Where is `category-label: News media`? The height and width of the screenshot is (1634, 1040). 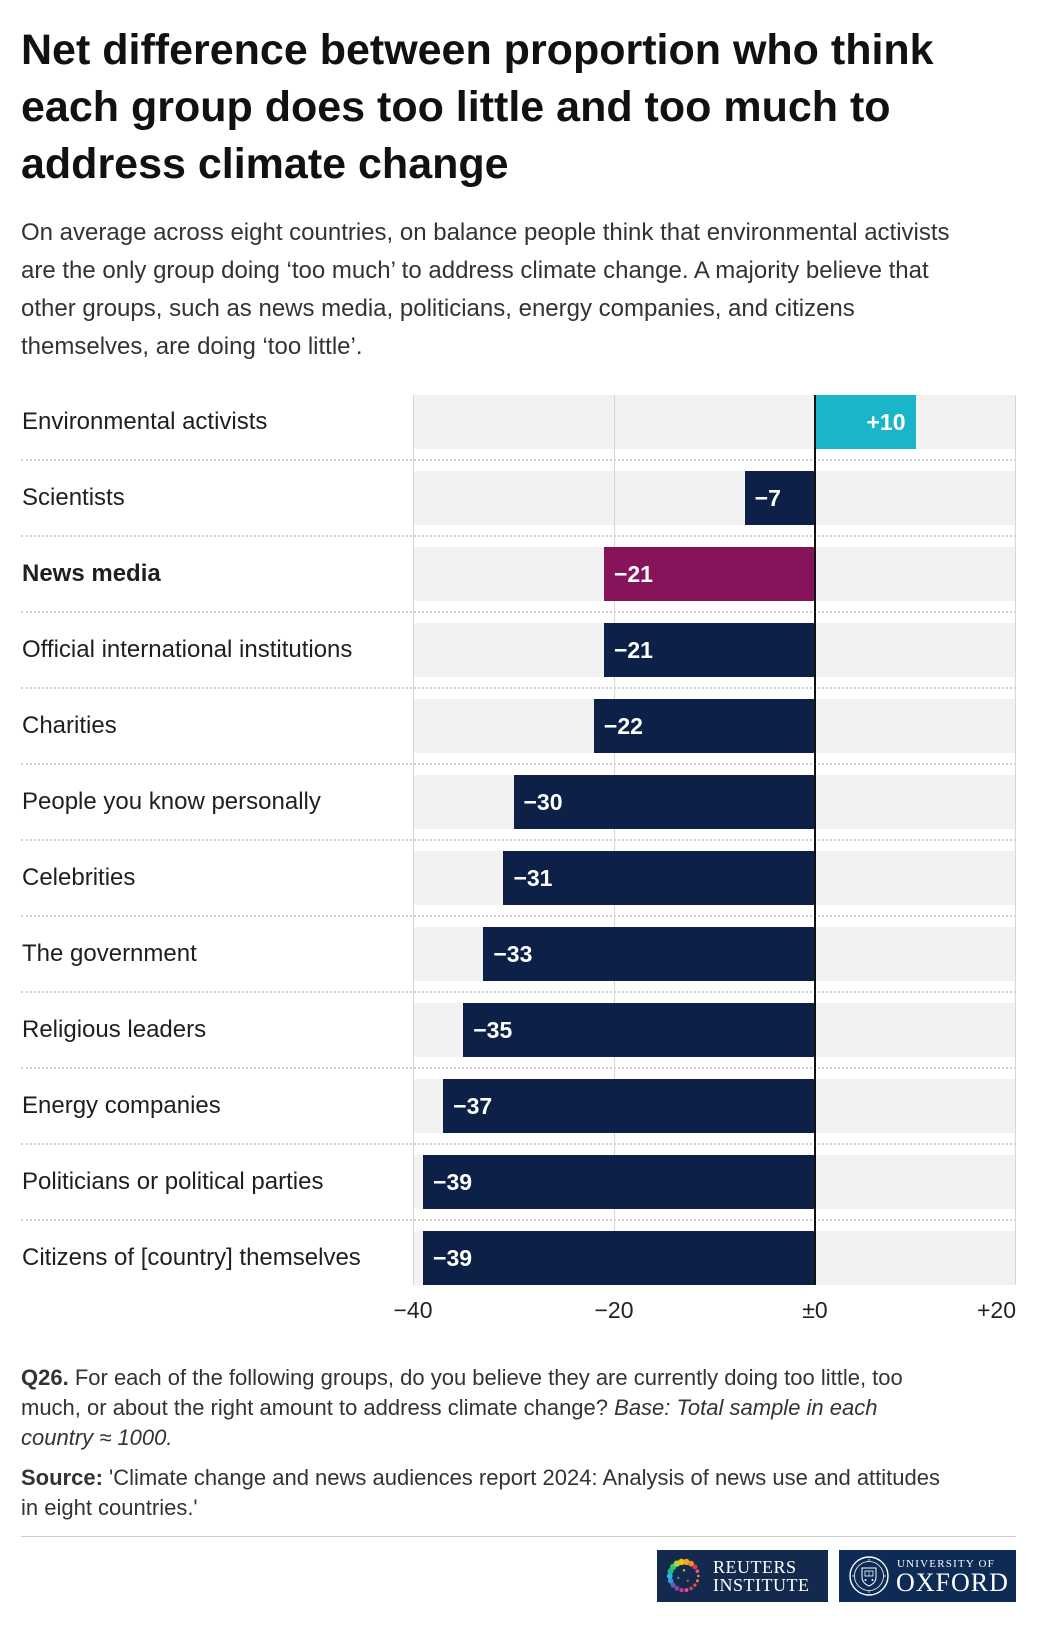
category-label: News media is located at coordinates (91, 573).